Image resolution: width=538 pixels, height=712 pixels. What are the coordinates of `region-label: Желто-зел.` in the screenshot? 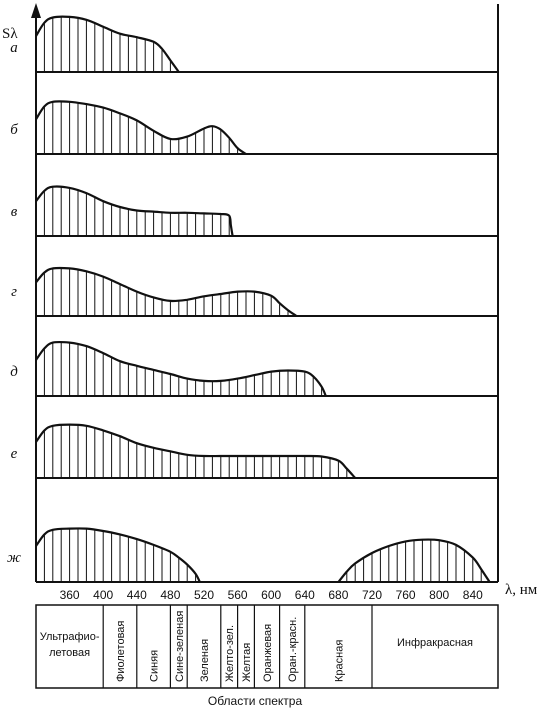 It's located at (230, 653).